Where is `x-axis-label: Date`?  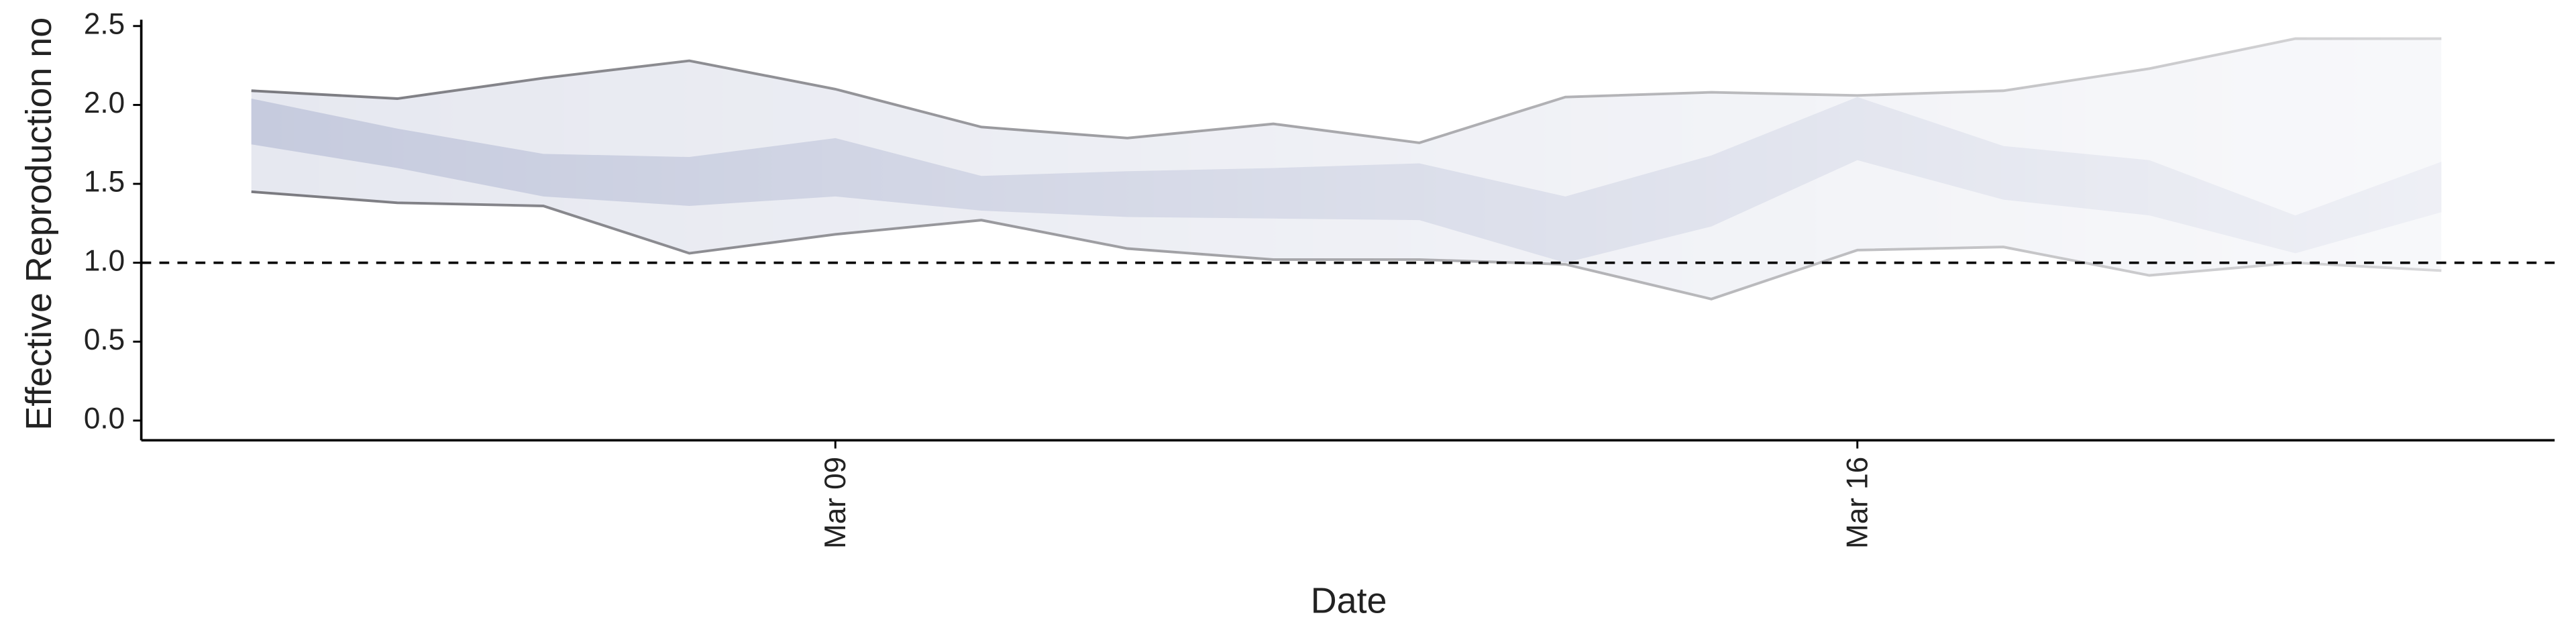 x-axis-label: Date is located at coordinates (1349, 600).